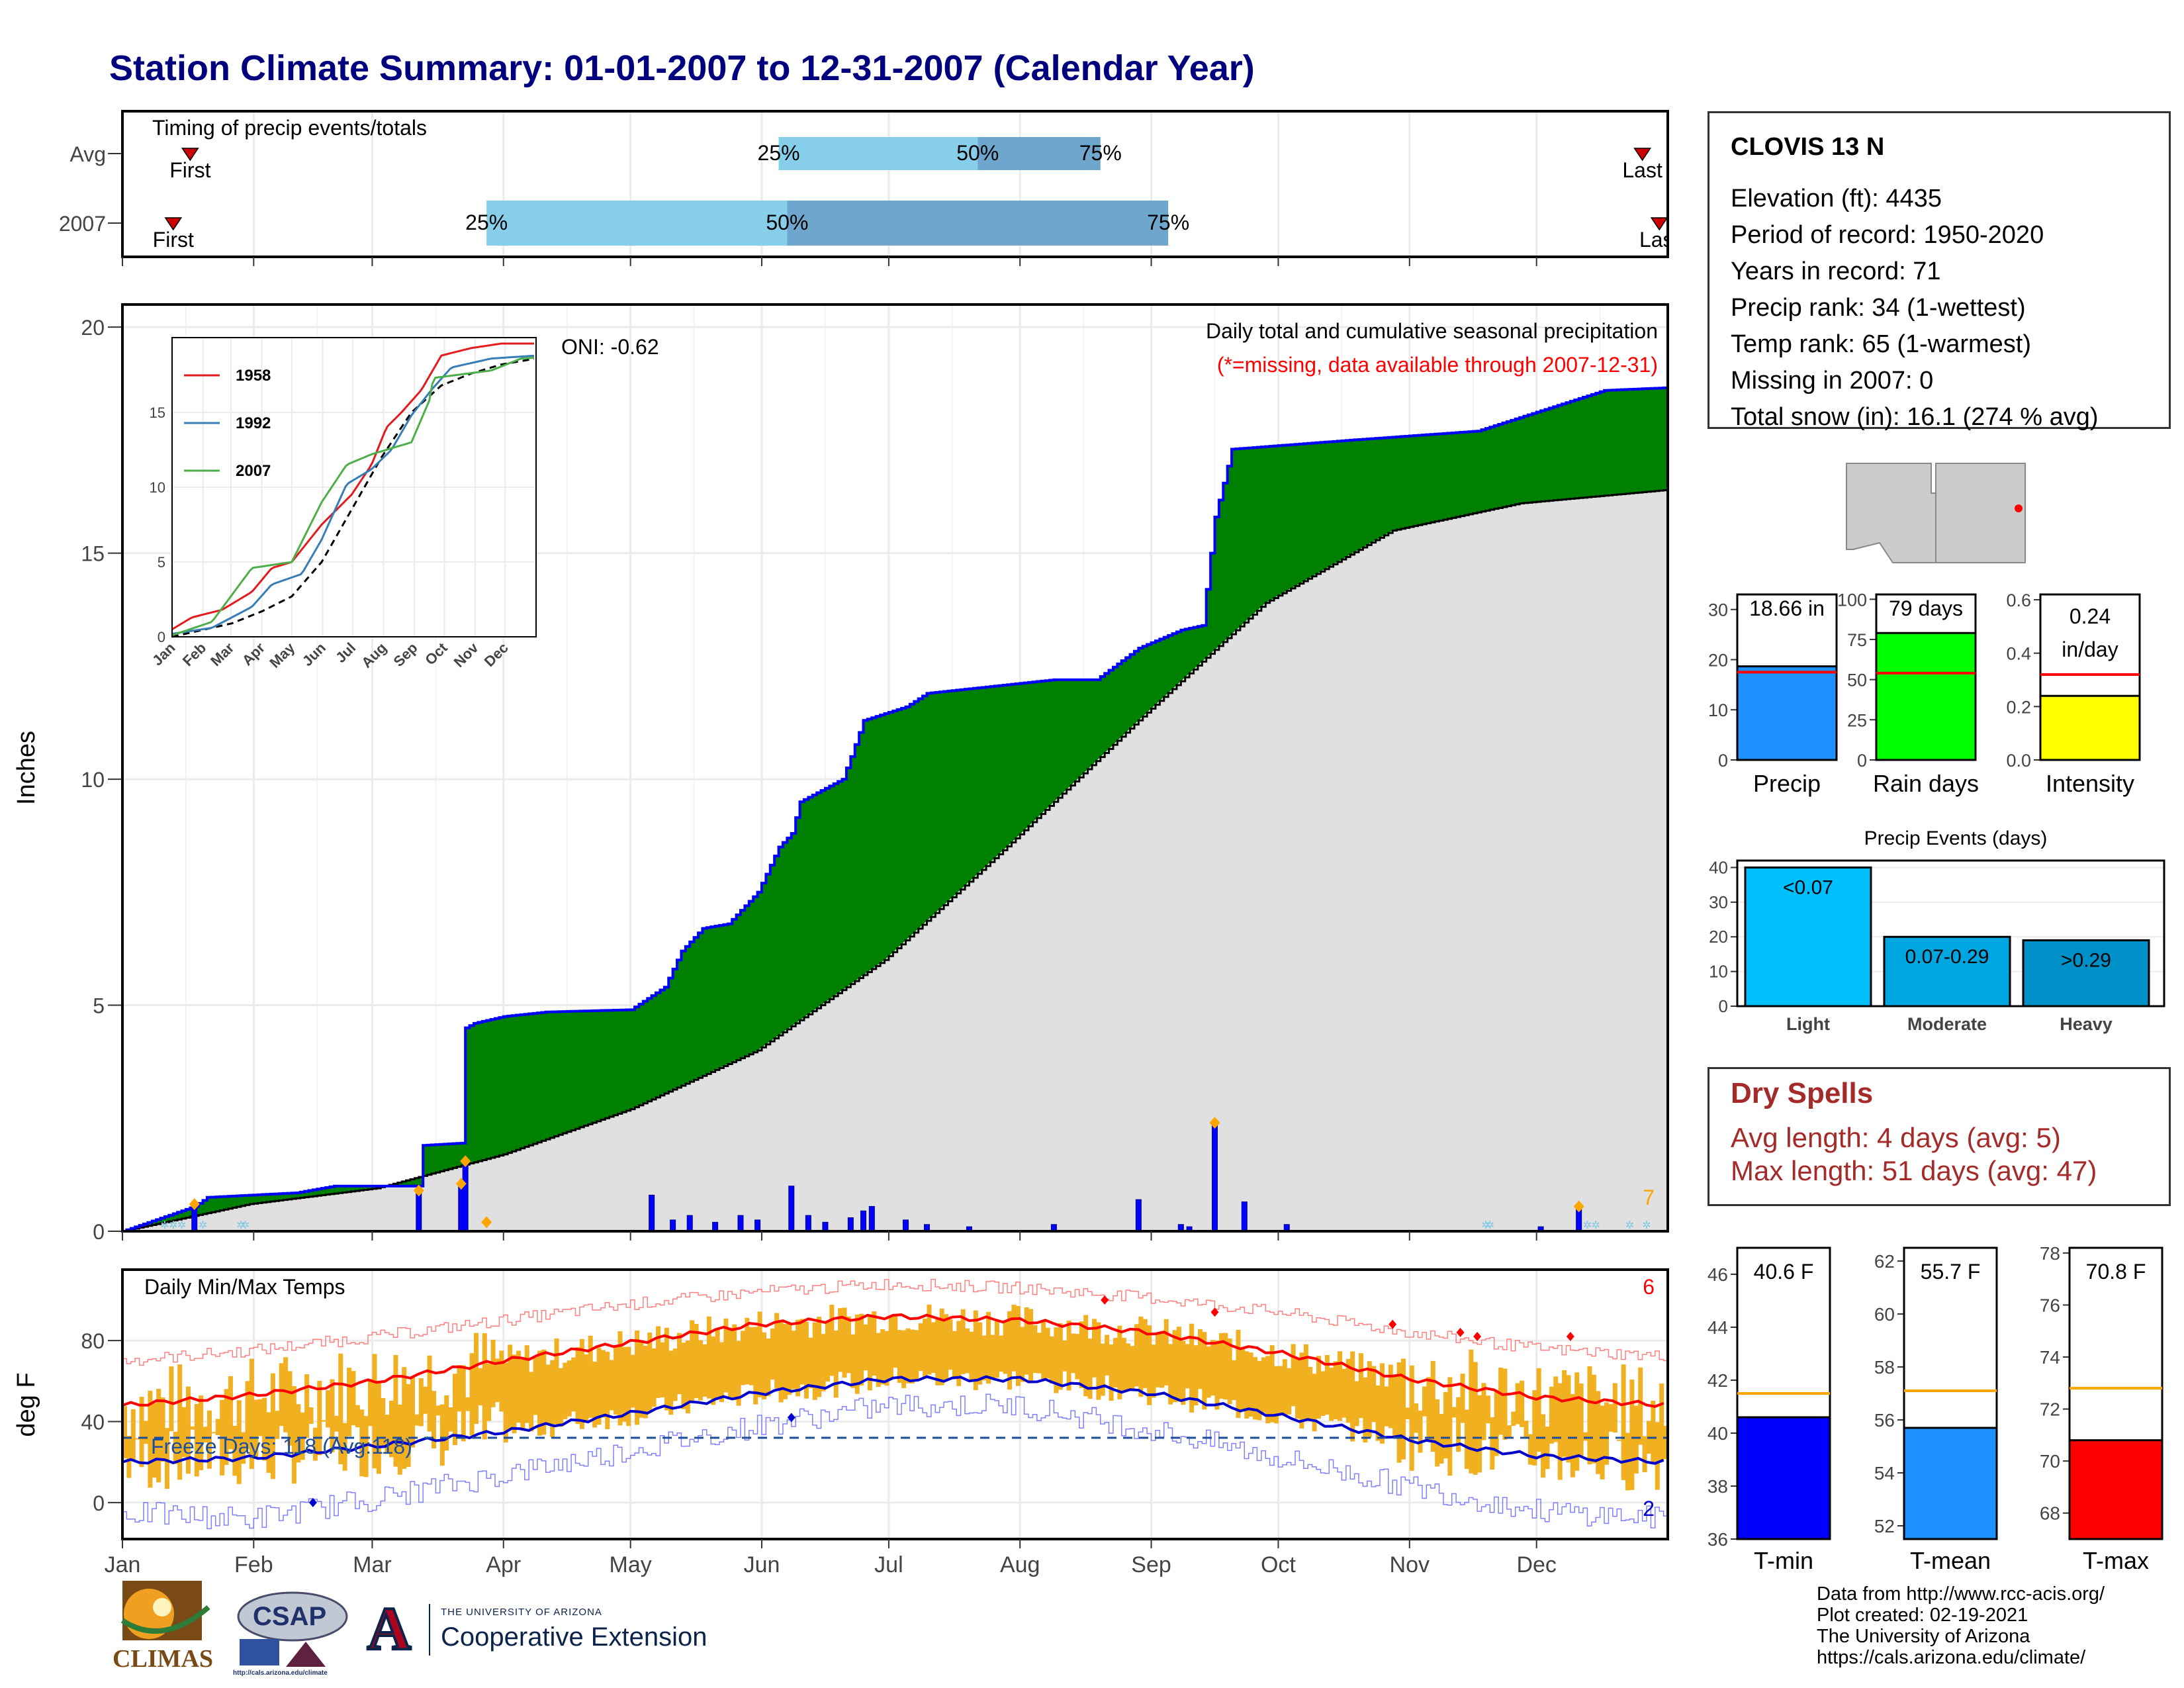 The width and height of the screenshot is (2184, 1688). What do you see at coordinates (289, 128) in the screenshot?
I see `timing-title: Timing of precip events/totals` at bounding box center [289, 128].